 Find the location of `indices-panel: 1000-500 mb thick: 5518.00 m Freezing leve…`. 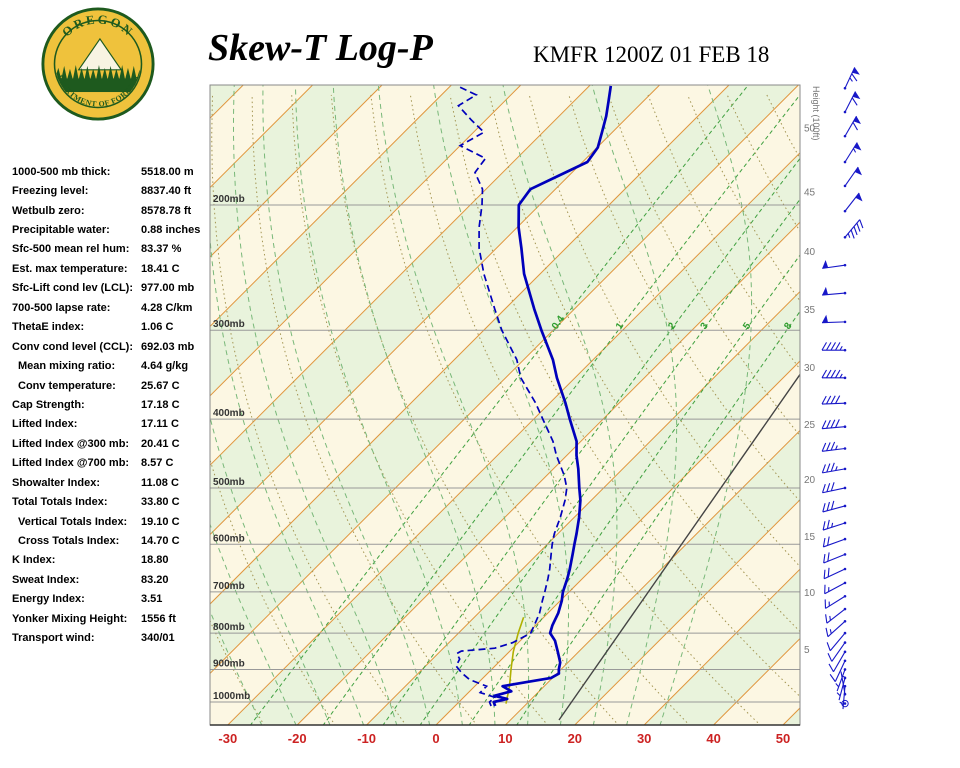

indices-panel: 1000-500 mb thick: 5518.00 m Freezing leve… is located at coordinates (112, 405).